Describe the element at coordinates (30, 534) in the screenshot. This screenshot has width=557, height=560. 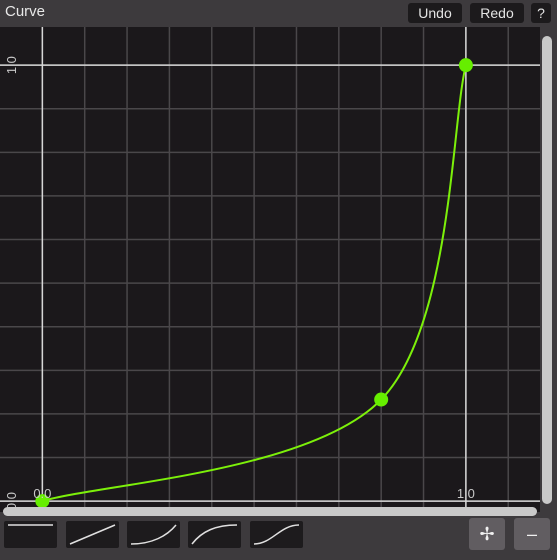
I see `preset-flat-button` at that location.